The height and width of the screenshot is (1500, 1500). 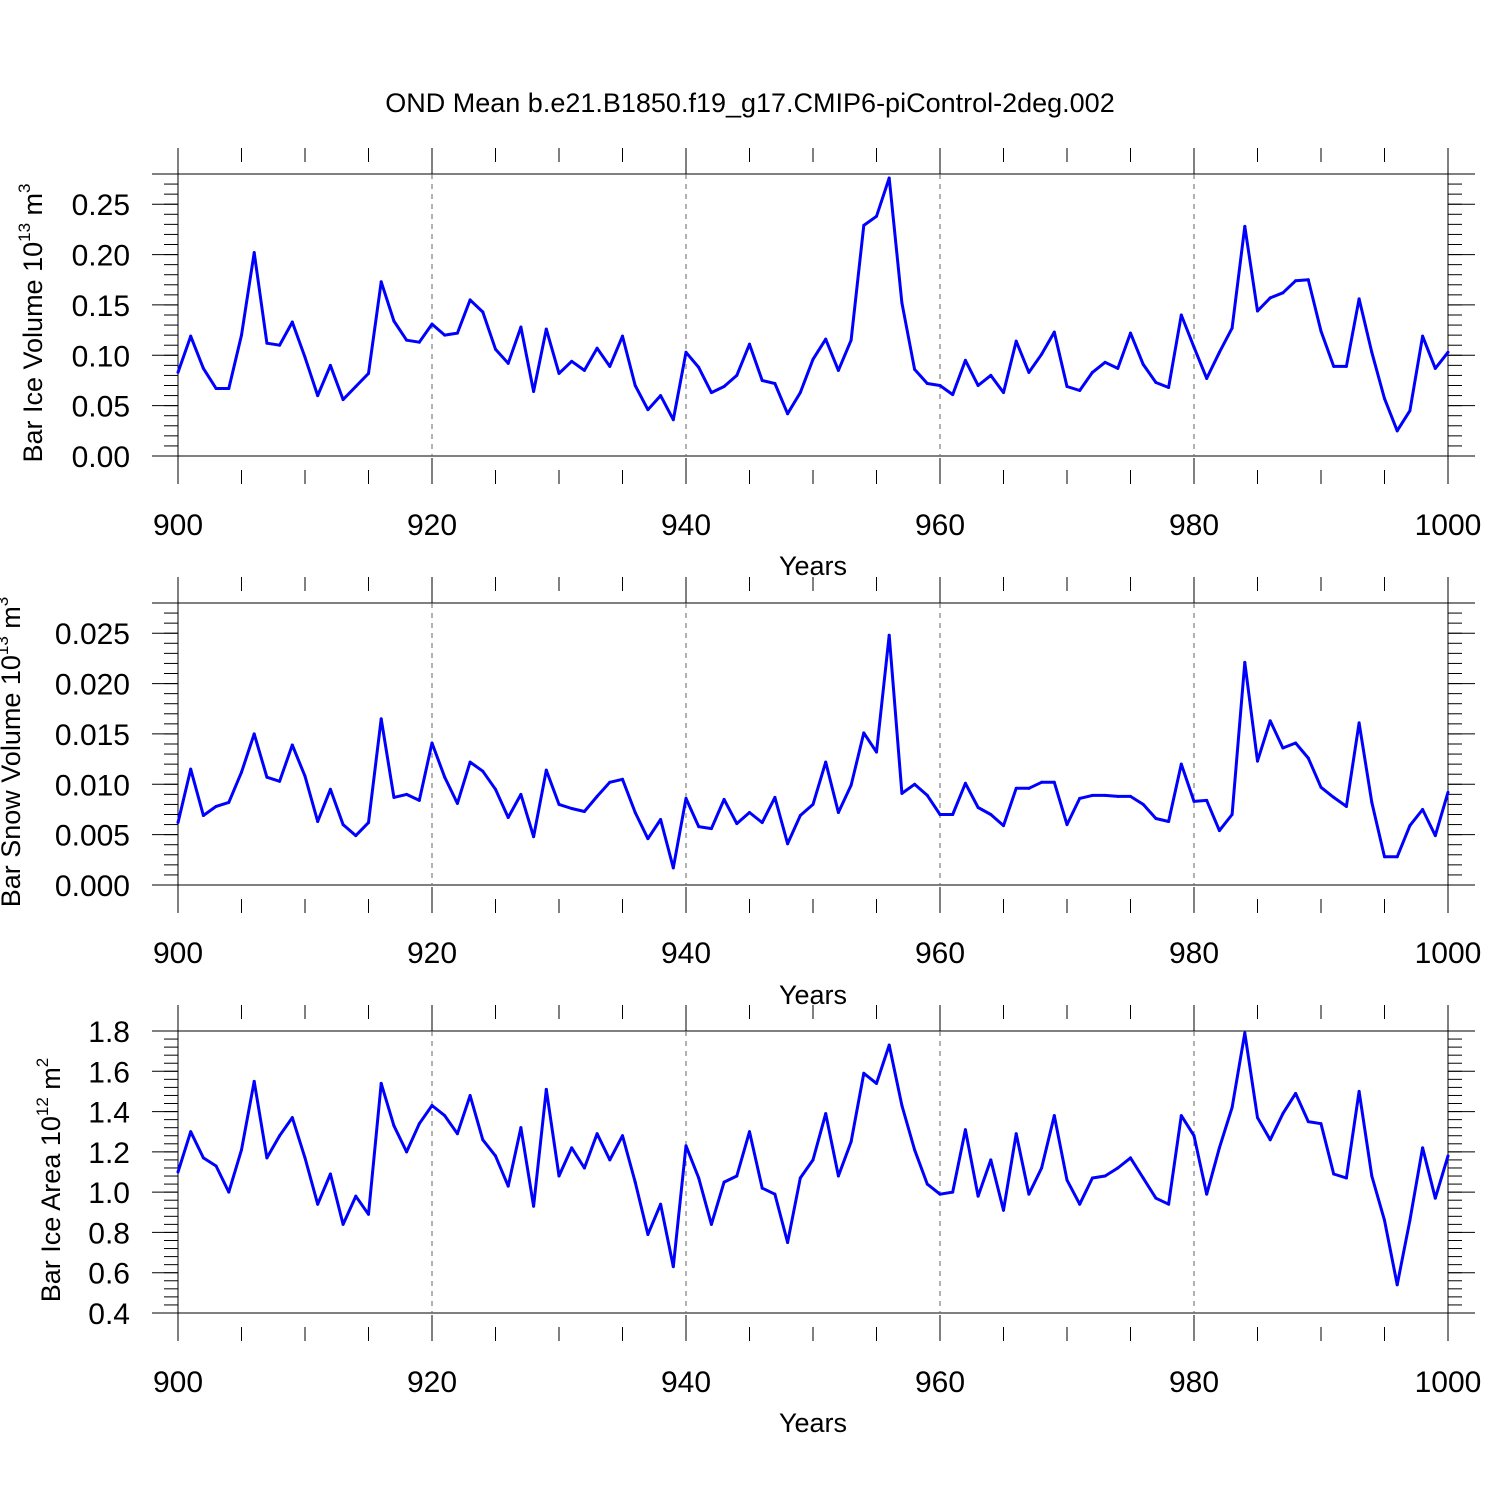 I want to click on x-tick-label: 920, so click(x=432, y=525).